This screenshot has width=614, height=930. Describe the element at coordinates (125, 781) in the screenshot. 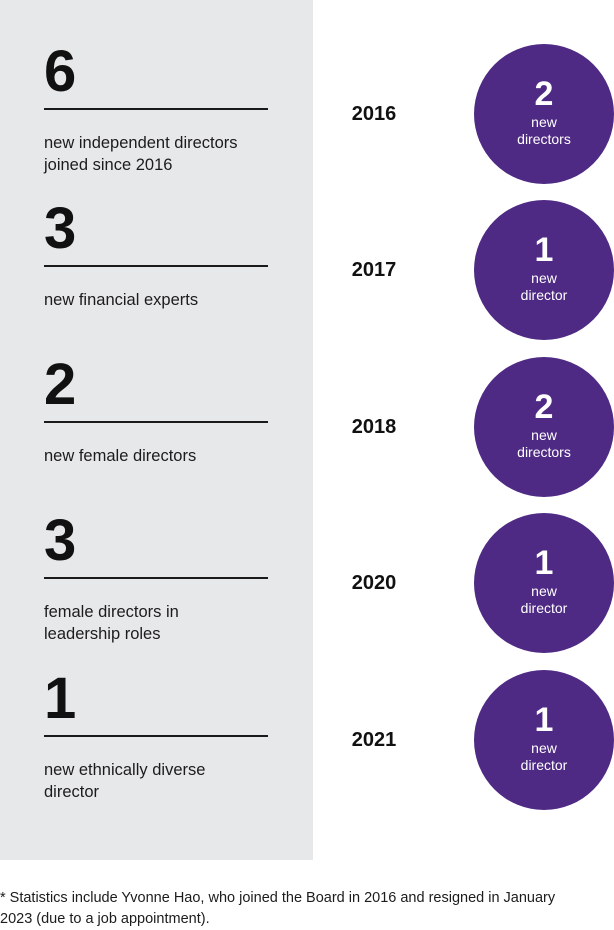

I see `stat-description: new ethnically diverse director` at that location.